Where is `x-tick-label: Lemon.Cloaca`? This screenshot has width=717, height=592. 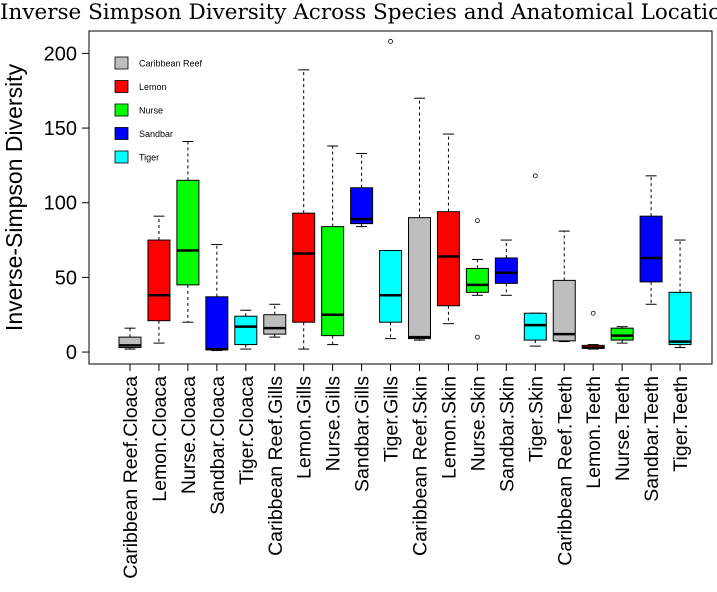 x-tick-label: Lemon.Cloaca is located at coordinates (160, 439).